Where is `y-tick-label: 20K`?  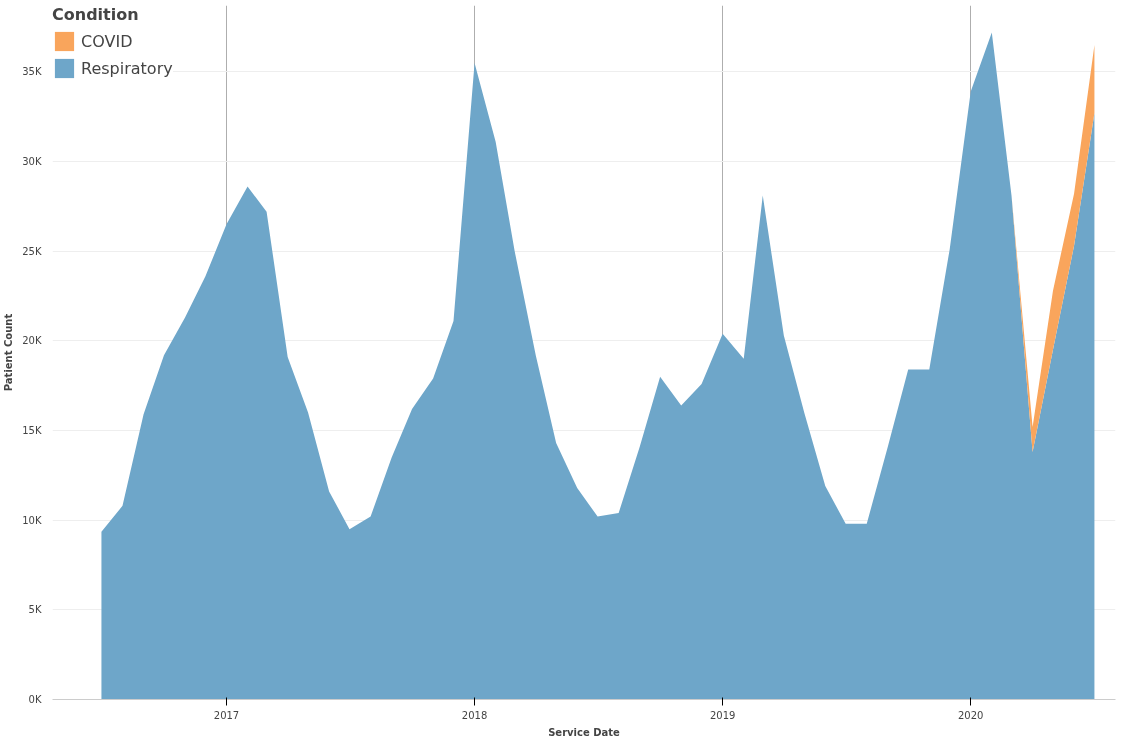
y-tick-label: 20K is located at coordinates (32, 341).